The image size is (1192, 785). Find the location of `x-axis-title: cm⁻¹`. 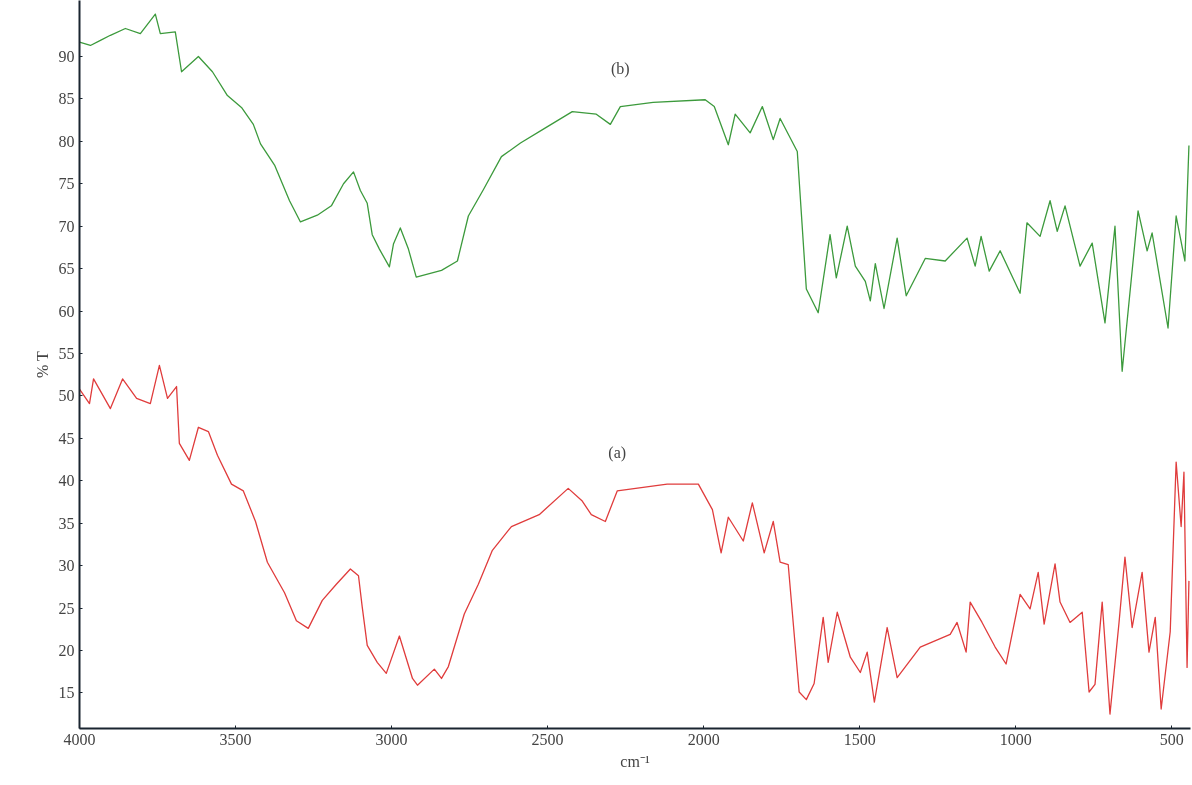

x-axis-title: cm⁻¹ is located at coordinates (635, 761).